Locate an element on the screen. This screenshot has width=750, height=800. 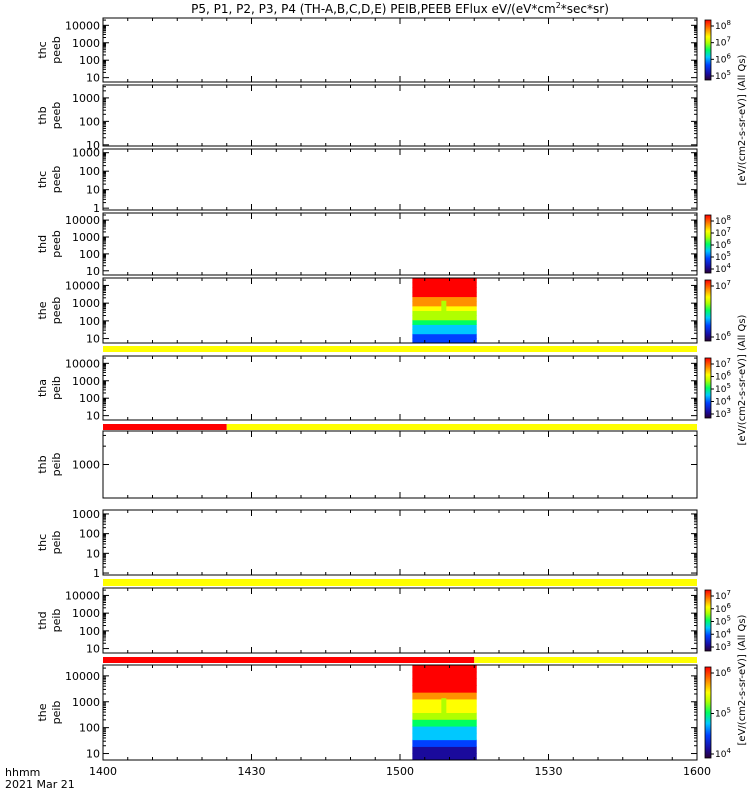
instrument-label: peeb is located at coordinates (56, 180).